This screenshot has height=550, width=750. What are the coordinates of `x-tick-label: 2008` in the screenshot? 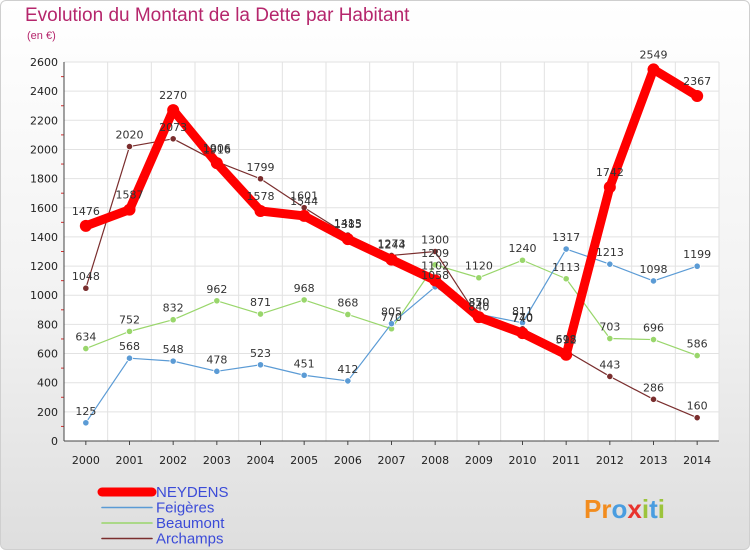 It's located at (435, 460).